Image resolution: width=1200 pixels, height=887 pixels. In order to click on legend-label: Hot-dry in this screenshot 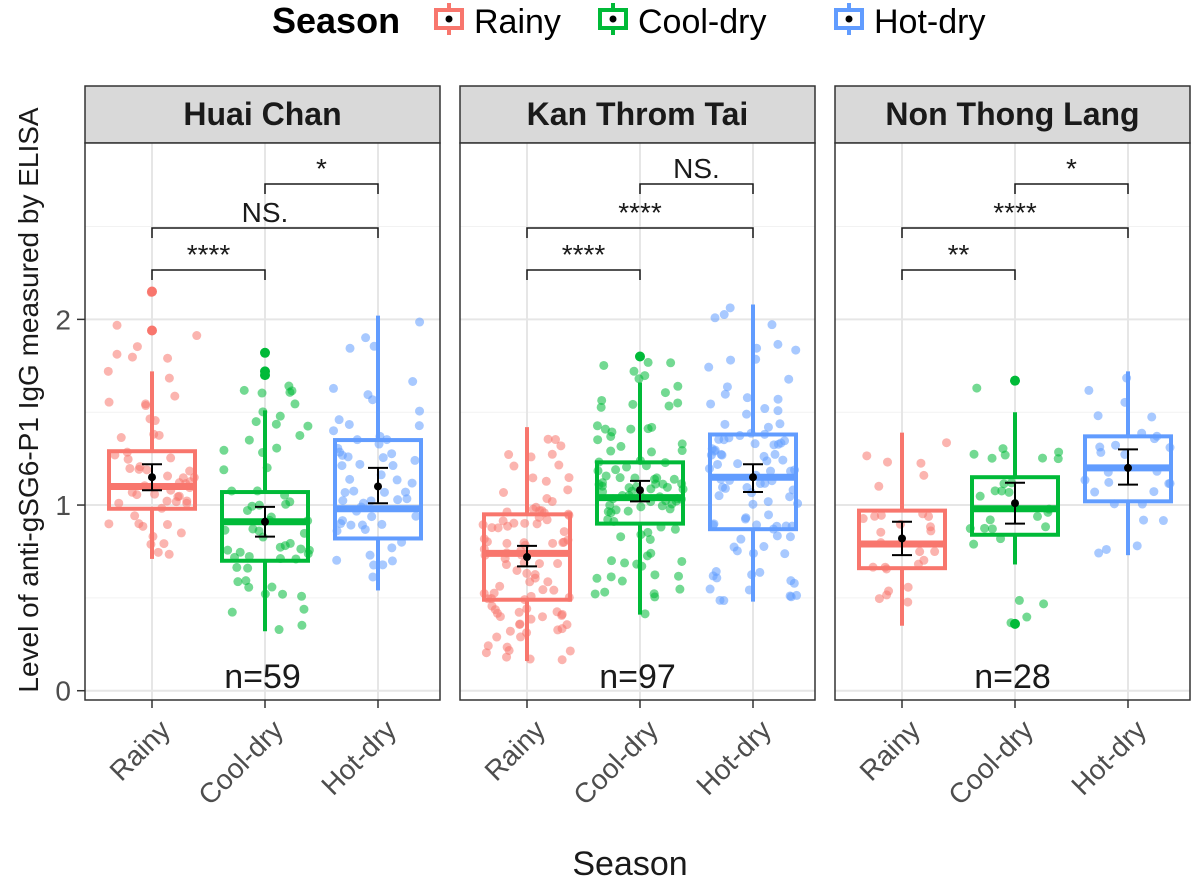, I will do `click(929, 22)`.